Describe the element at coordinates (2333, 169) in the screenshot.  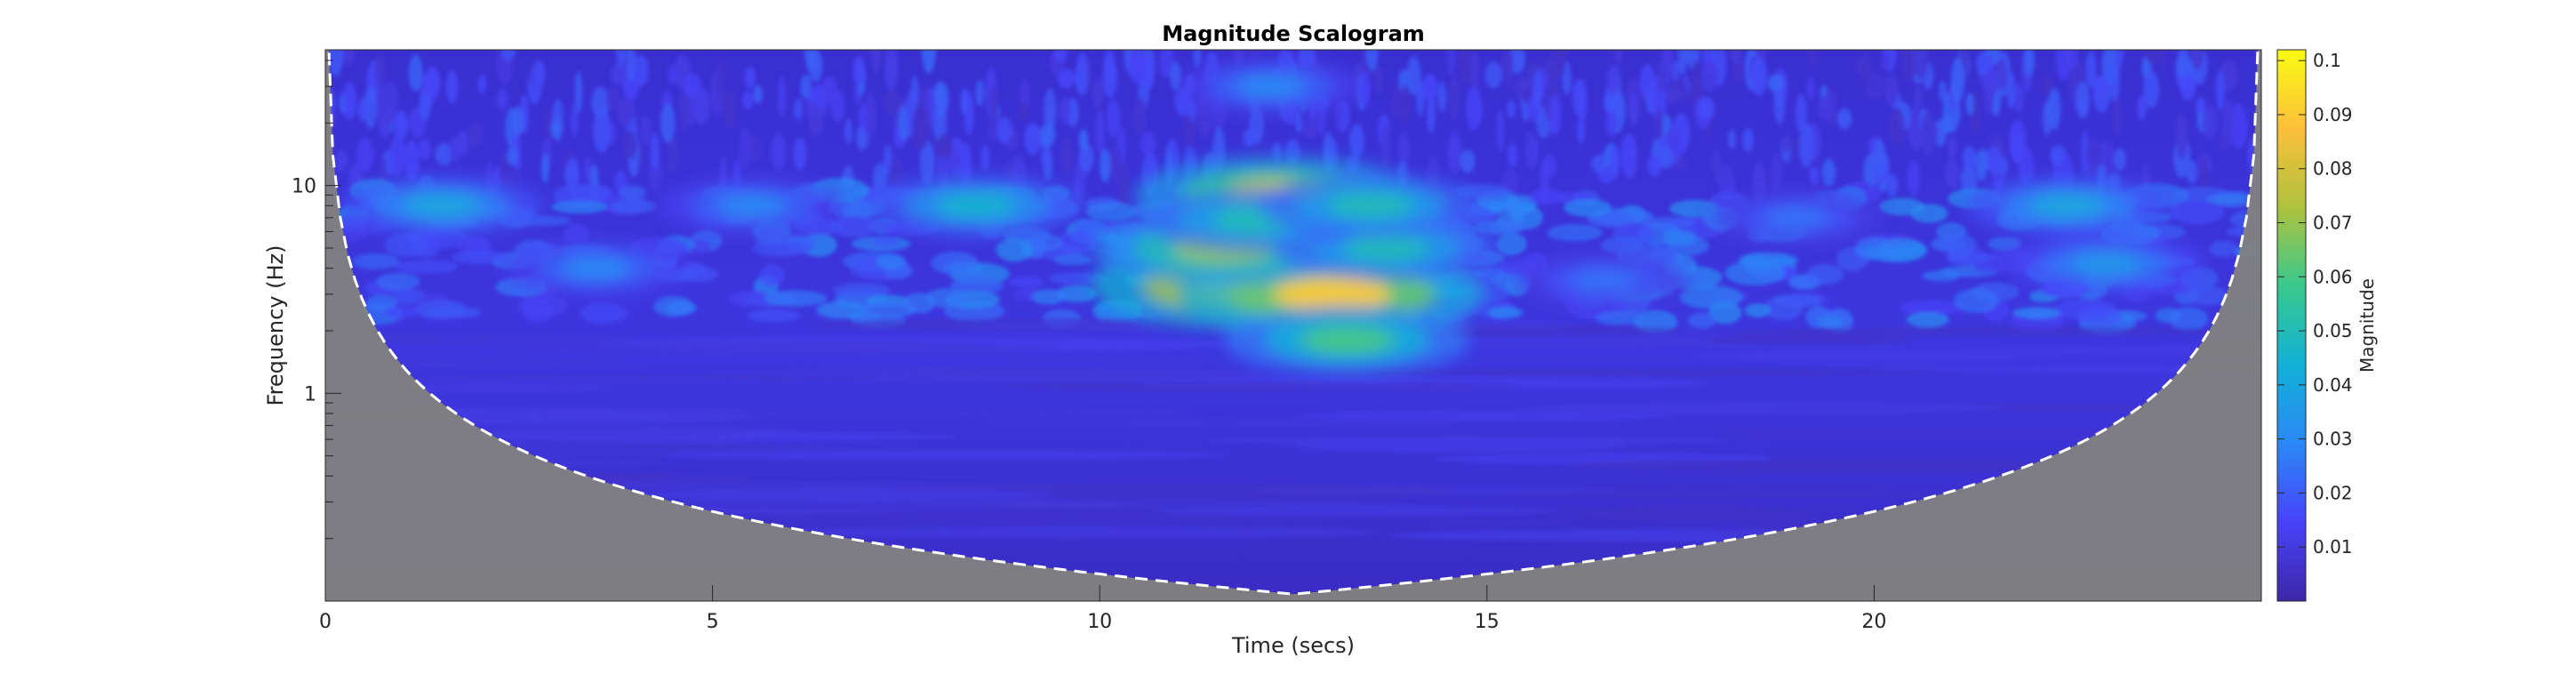
I see `colorbar-tick-label: 0.08` at that location.